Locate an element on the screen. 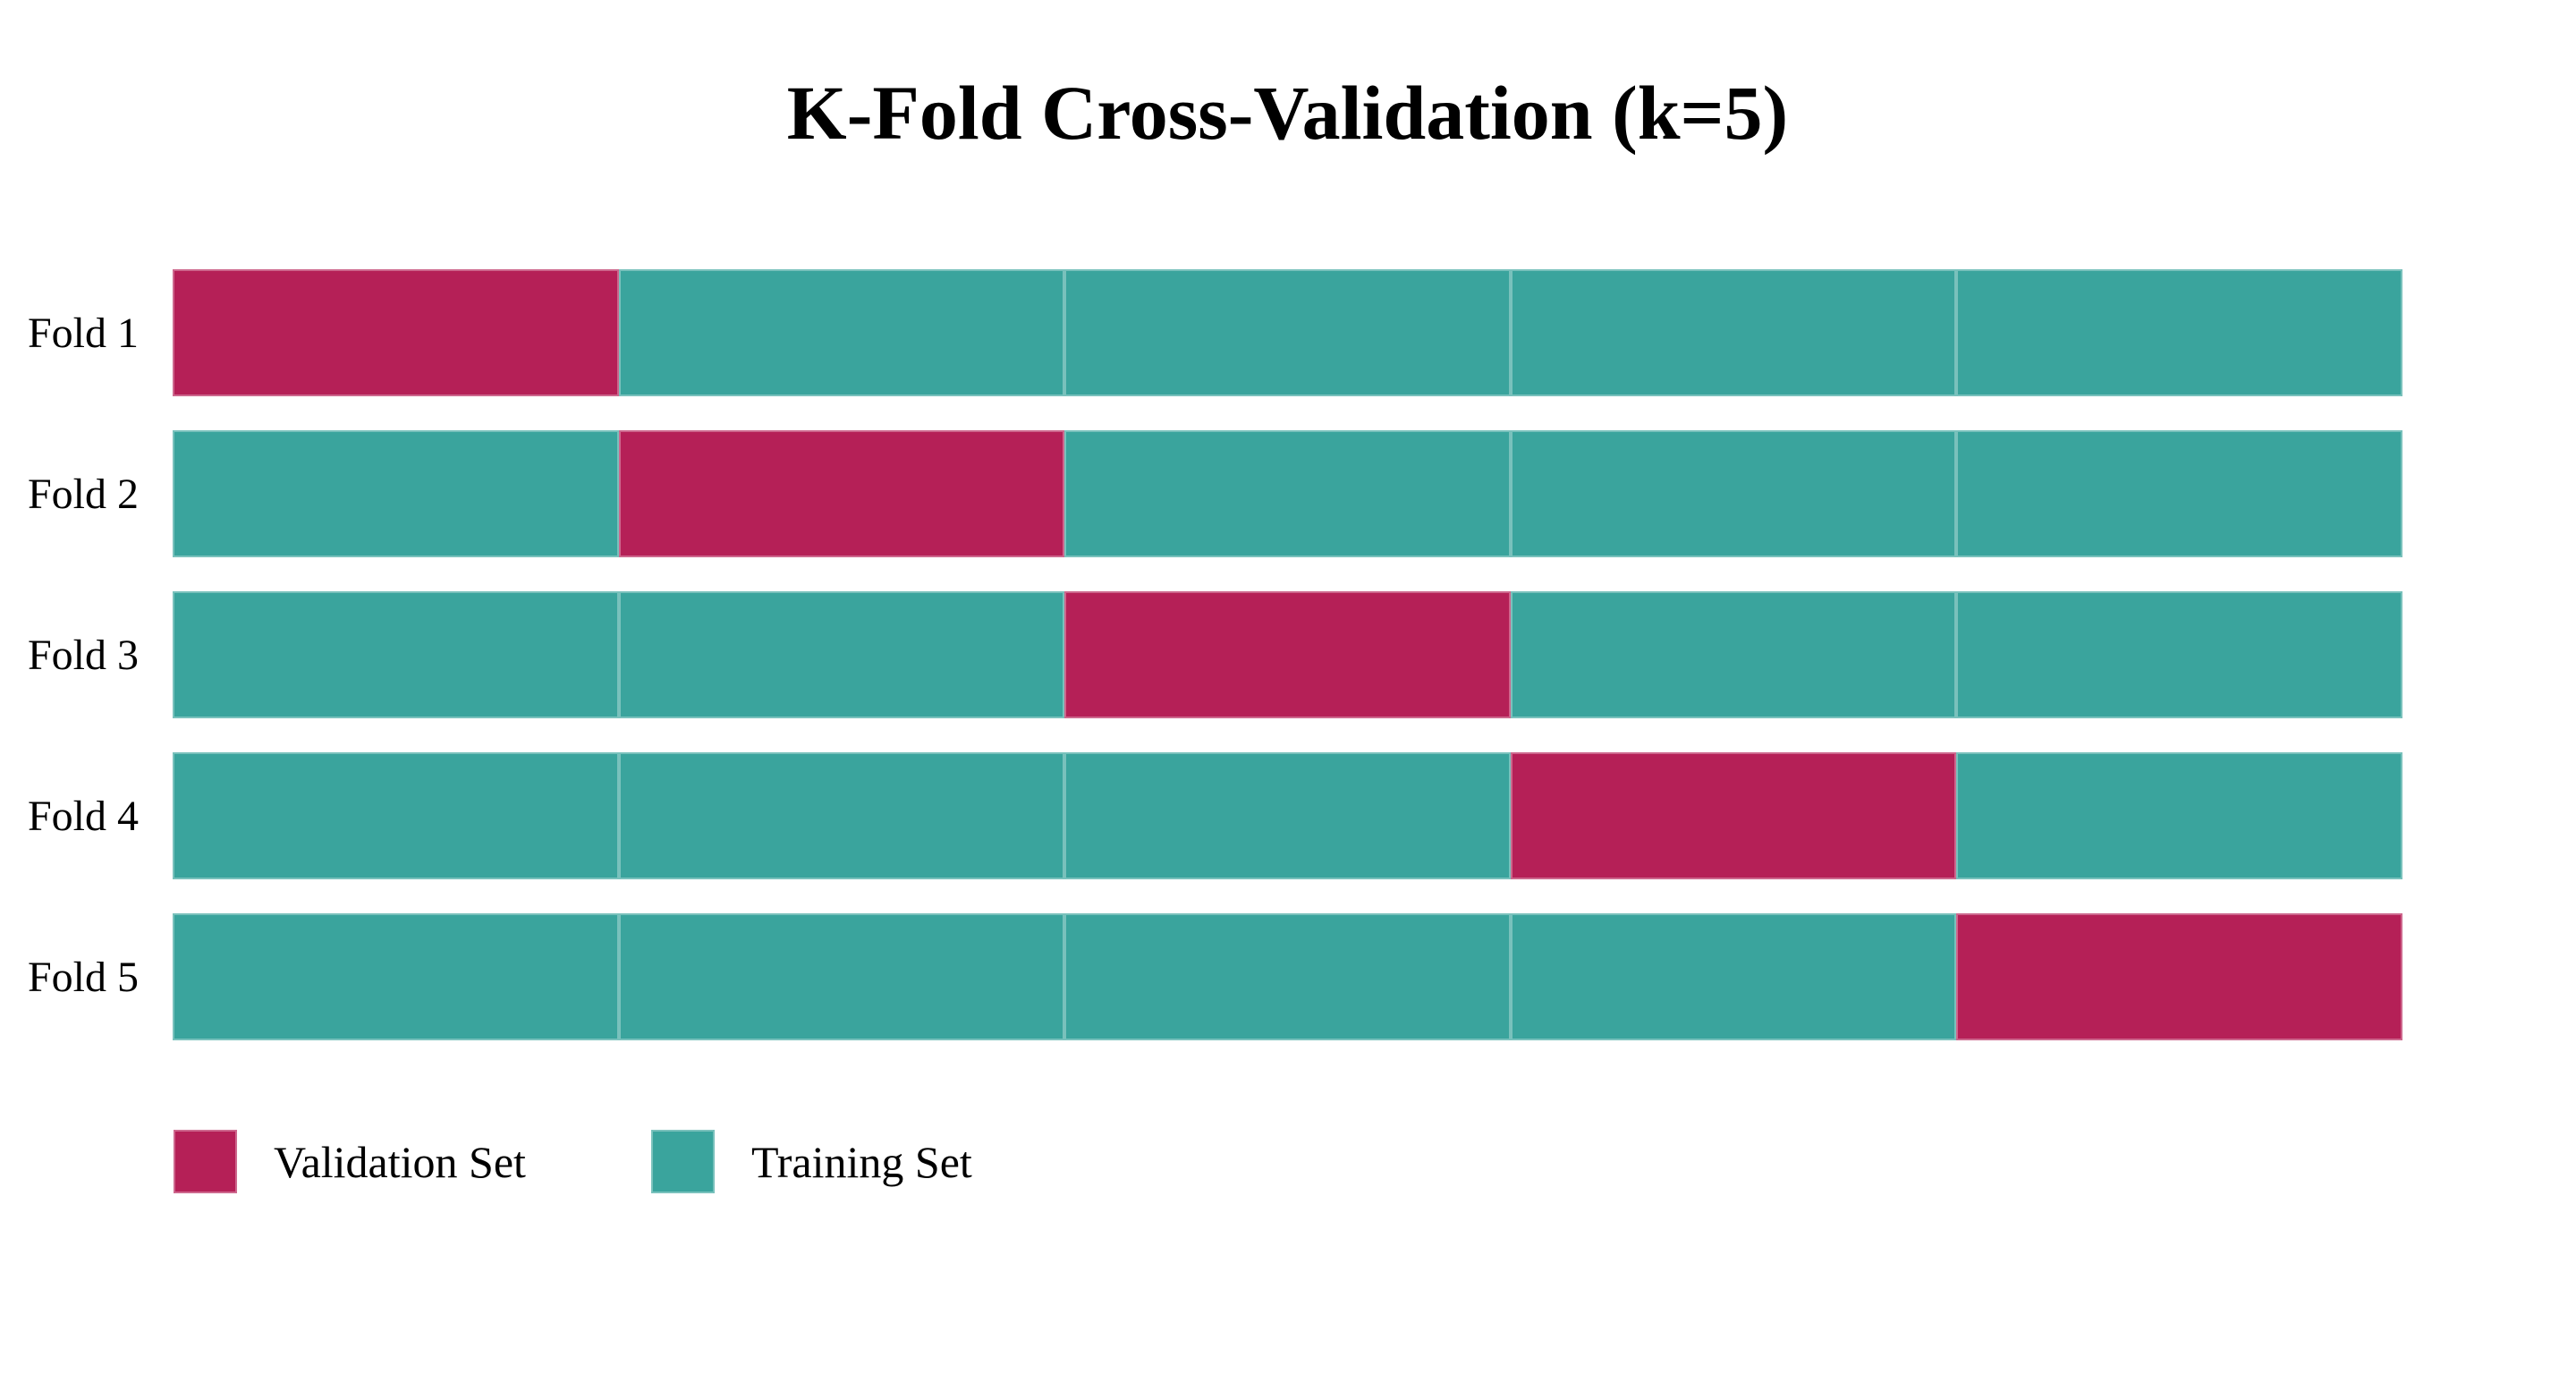  chart-title: K-Fold Cross-Validation (k=5) is located at coordinates (1287, 113).